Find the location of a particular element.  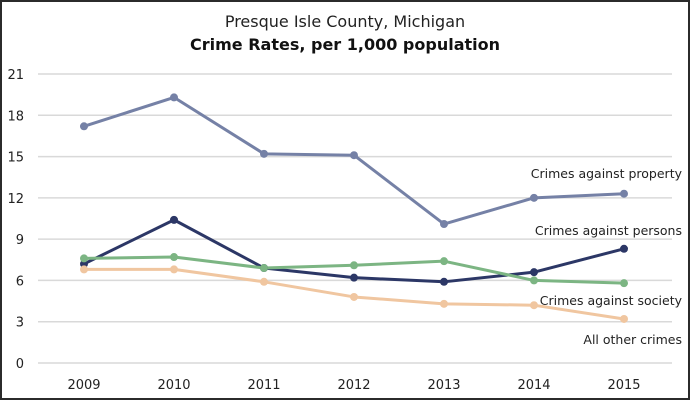

y-tick-label: 15 is located at coordinates (15, 158).